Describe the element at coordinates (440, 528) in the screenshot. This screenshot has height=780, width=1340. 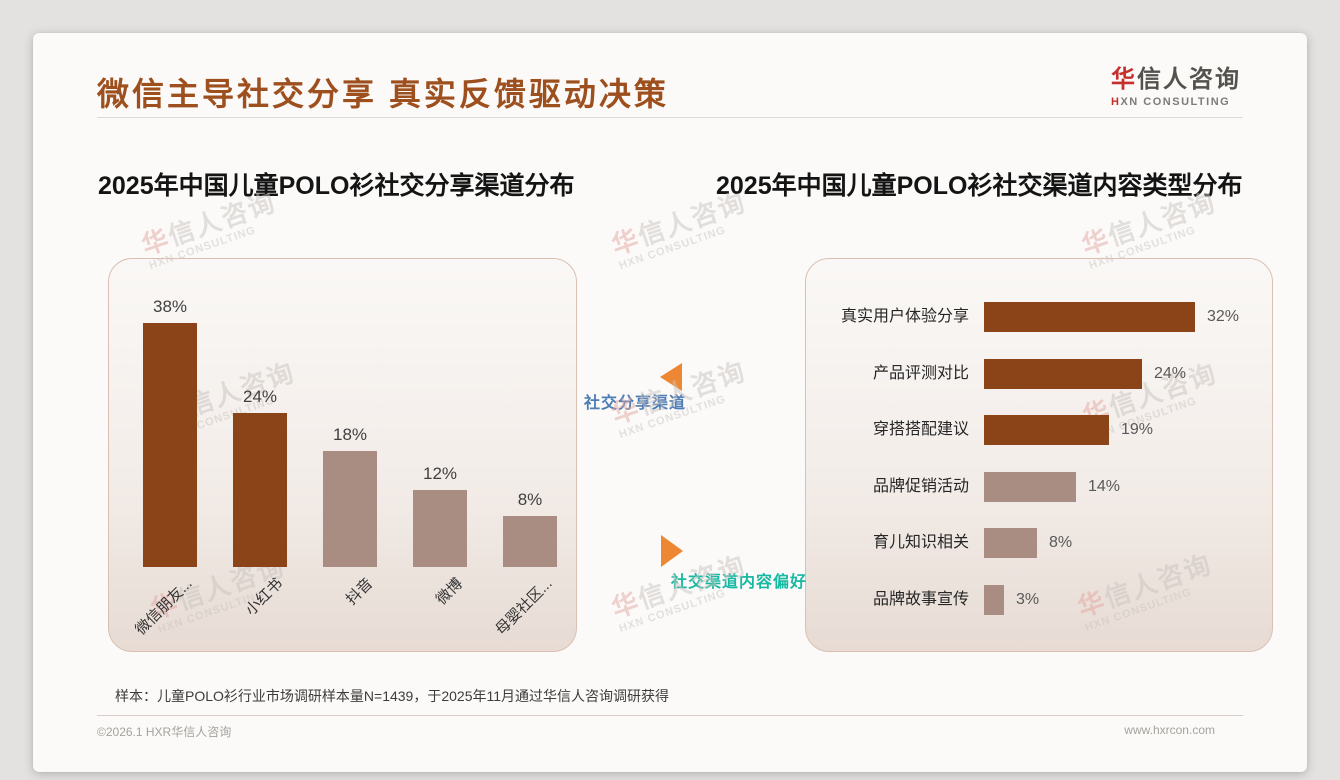
I see `bar-微博` at that location.